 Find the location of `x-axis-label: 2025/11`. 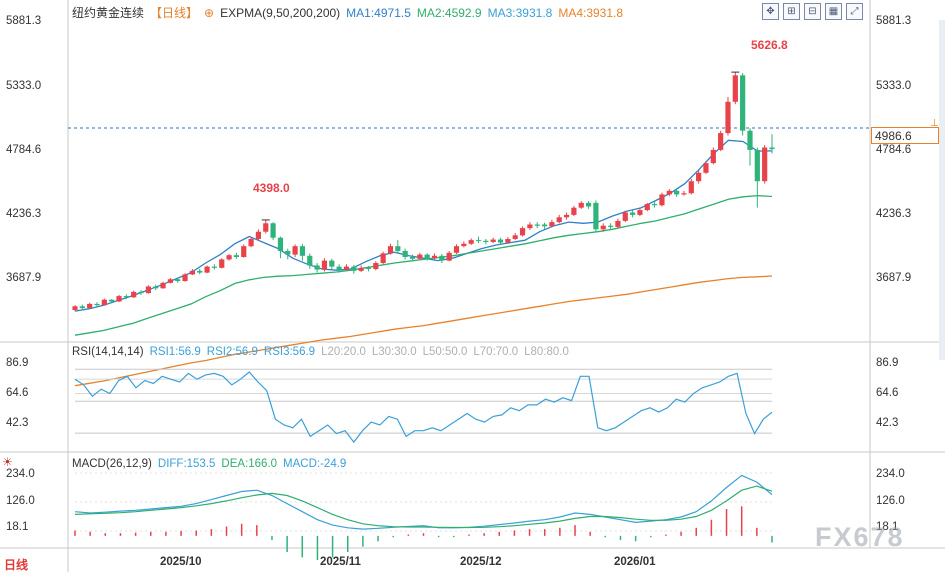

x-axis-label: 2025/11 is located at coordinates (340, 562).